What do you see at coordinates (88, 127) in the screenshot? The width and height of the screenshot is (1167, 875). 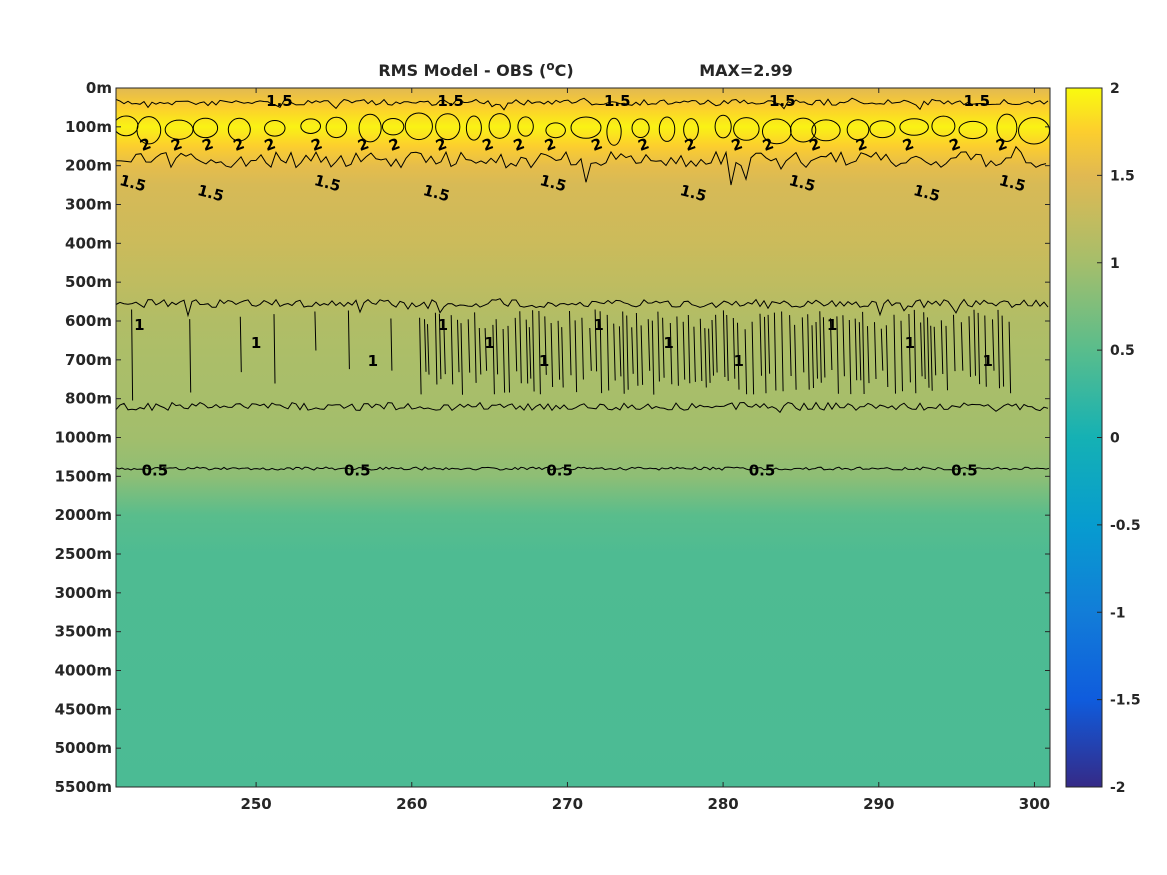 I see `y-tick-label: 100m` at bounding box center [88, 127].